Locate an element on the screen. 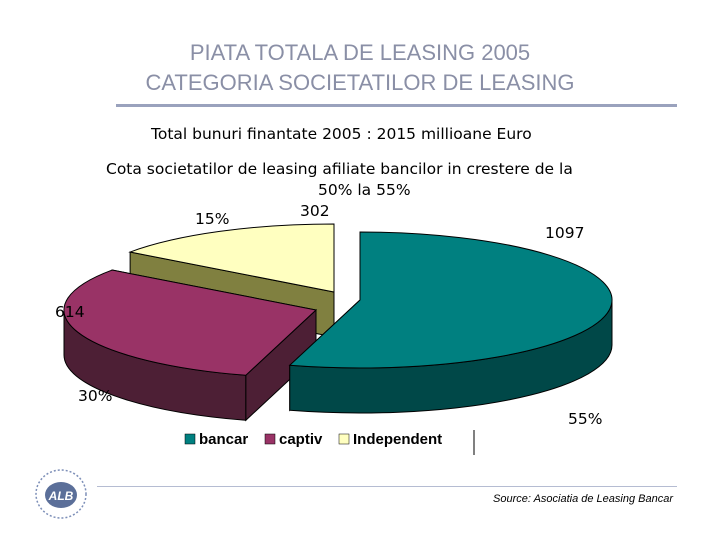 Image resolution: width=720 pixels, height=540 pixels. slice-captiv is located at coordinates (190, 322).